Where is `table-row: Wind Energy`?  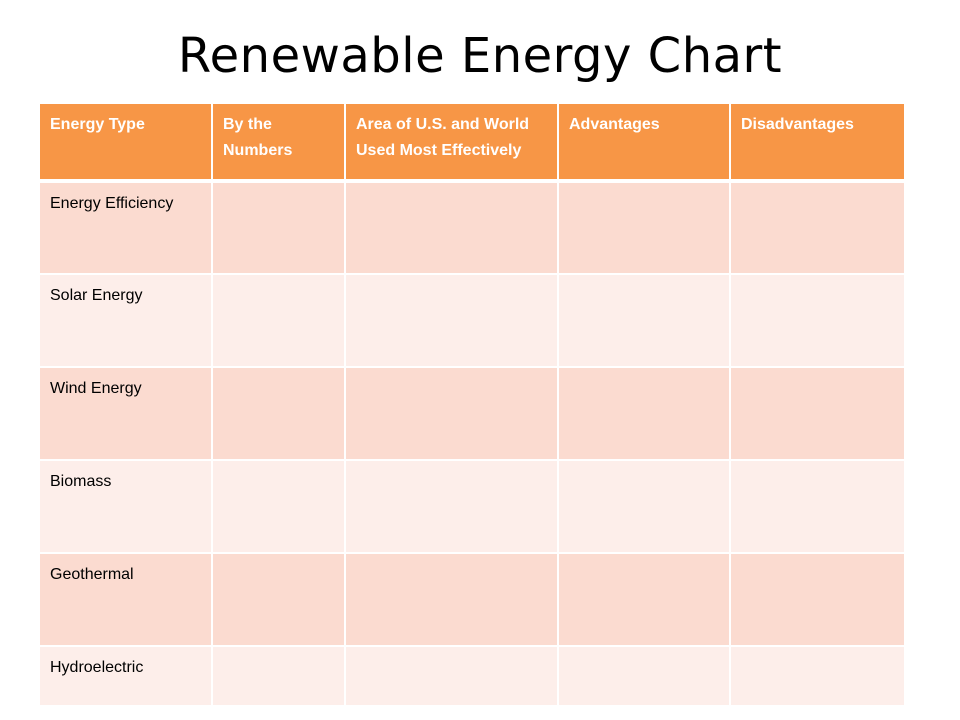
table-row: Wind Energy is located at coordinates (472, 414).